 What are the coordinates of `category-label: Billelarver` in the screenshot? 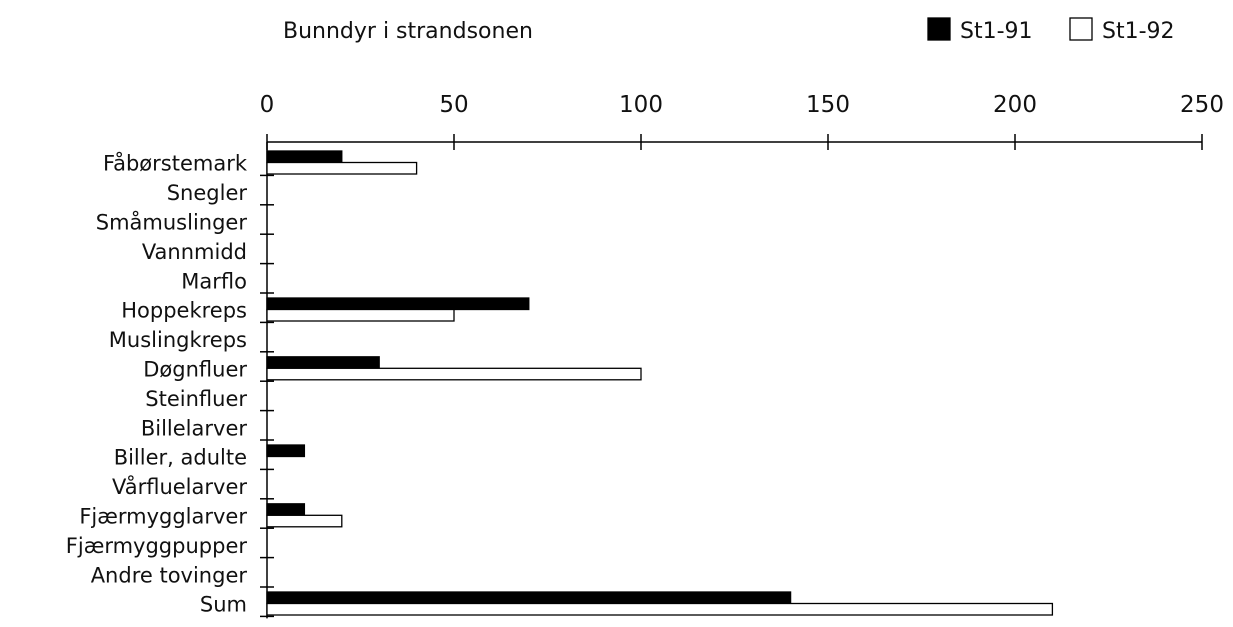 It's located at (194, 428).